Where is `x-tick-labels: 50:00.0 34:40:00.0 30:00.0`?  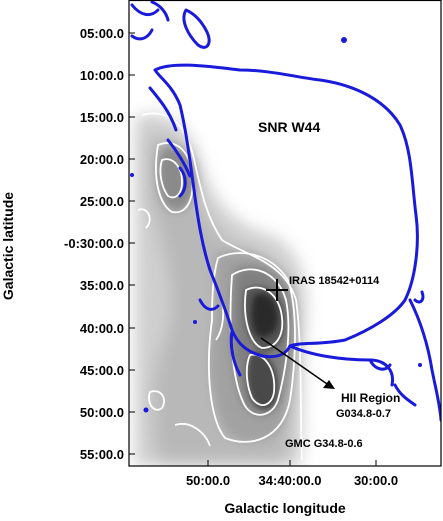 x-tick-labels: 50:00.0 34:40:00.0 30:00.0 is located at coordinates (292, 480).